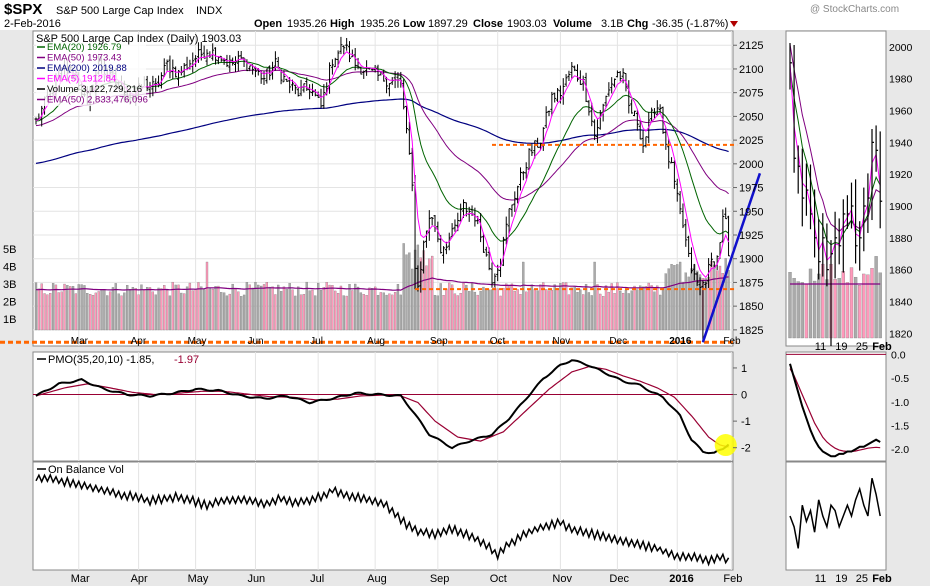 The height and width of the screenshot is (586, 930). Describe the element at coordinates (488, 24) in the screenshot. I see `close-label: Close` at that location.